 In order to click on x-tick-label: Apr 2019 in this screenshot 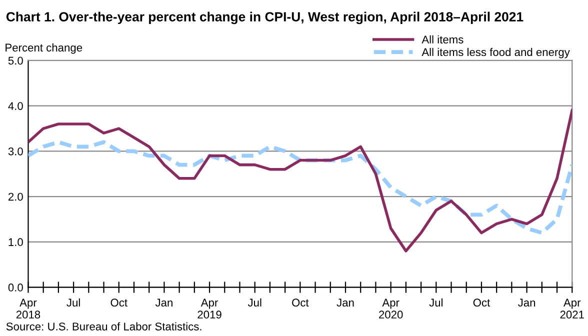, I will do `click(210, 308)`.